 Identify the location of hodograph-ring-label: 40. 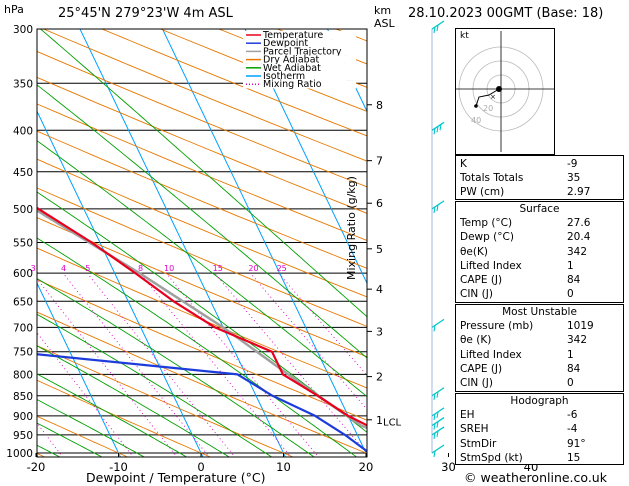
(476, 120).